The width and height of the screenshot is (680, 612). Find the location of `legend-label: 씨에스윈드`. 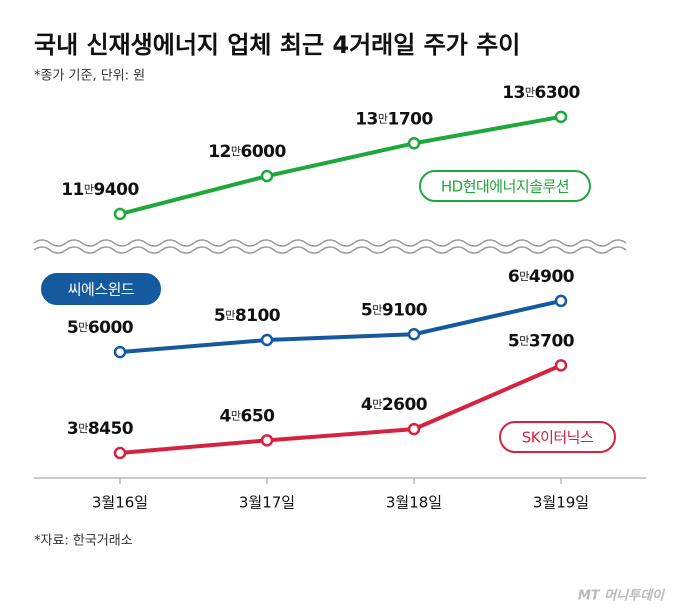

legend-label: 씨에스윈드 is located at coordinates (101, 290).